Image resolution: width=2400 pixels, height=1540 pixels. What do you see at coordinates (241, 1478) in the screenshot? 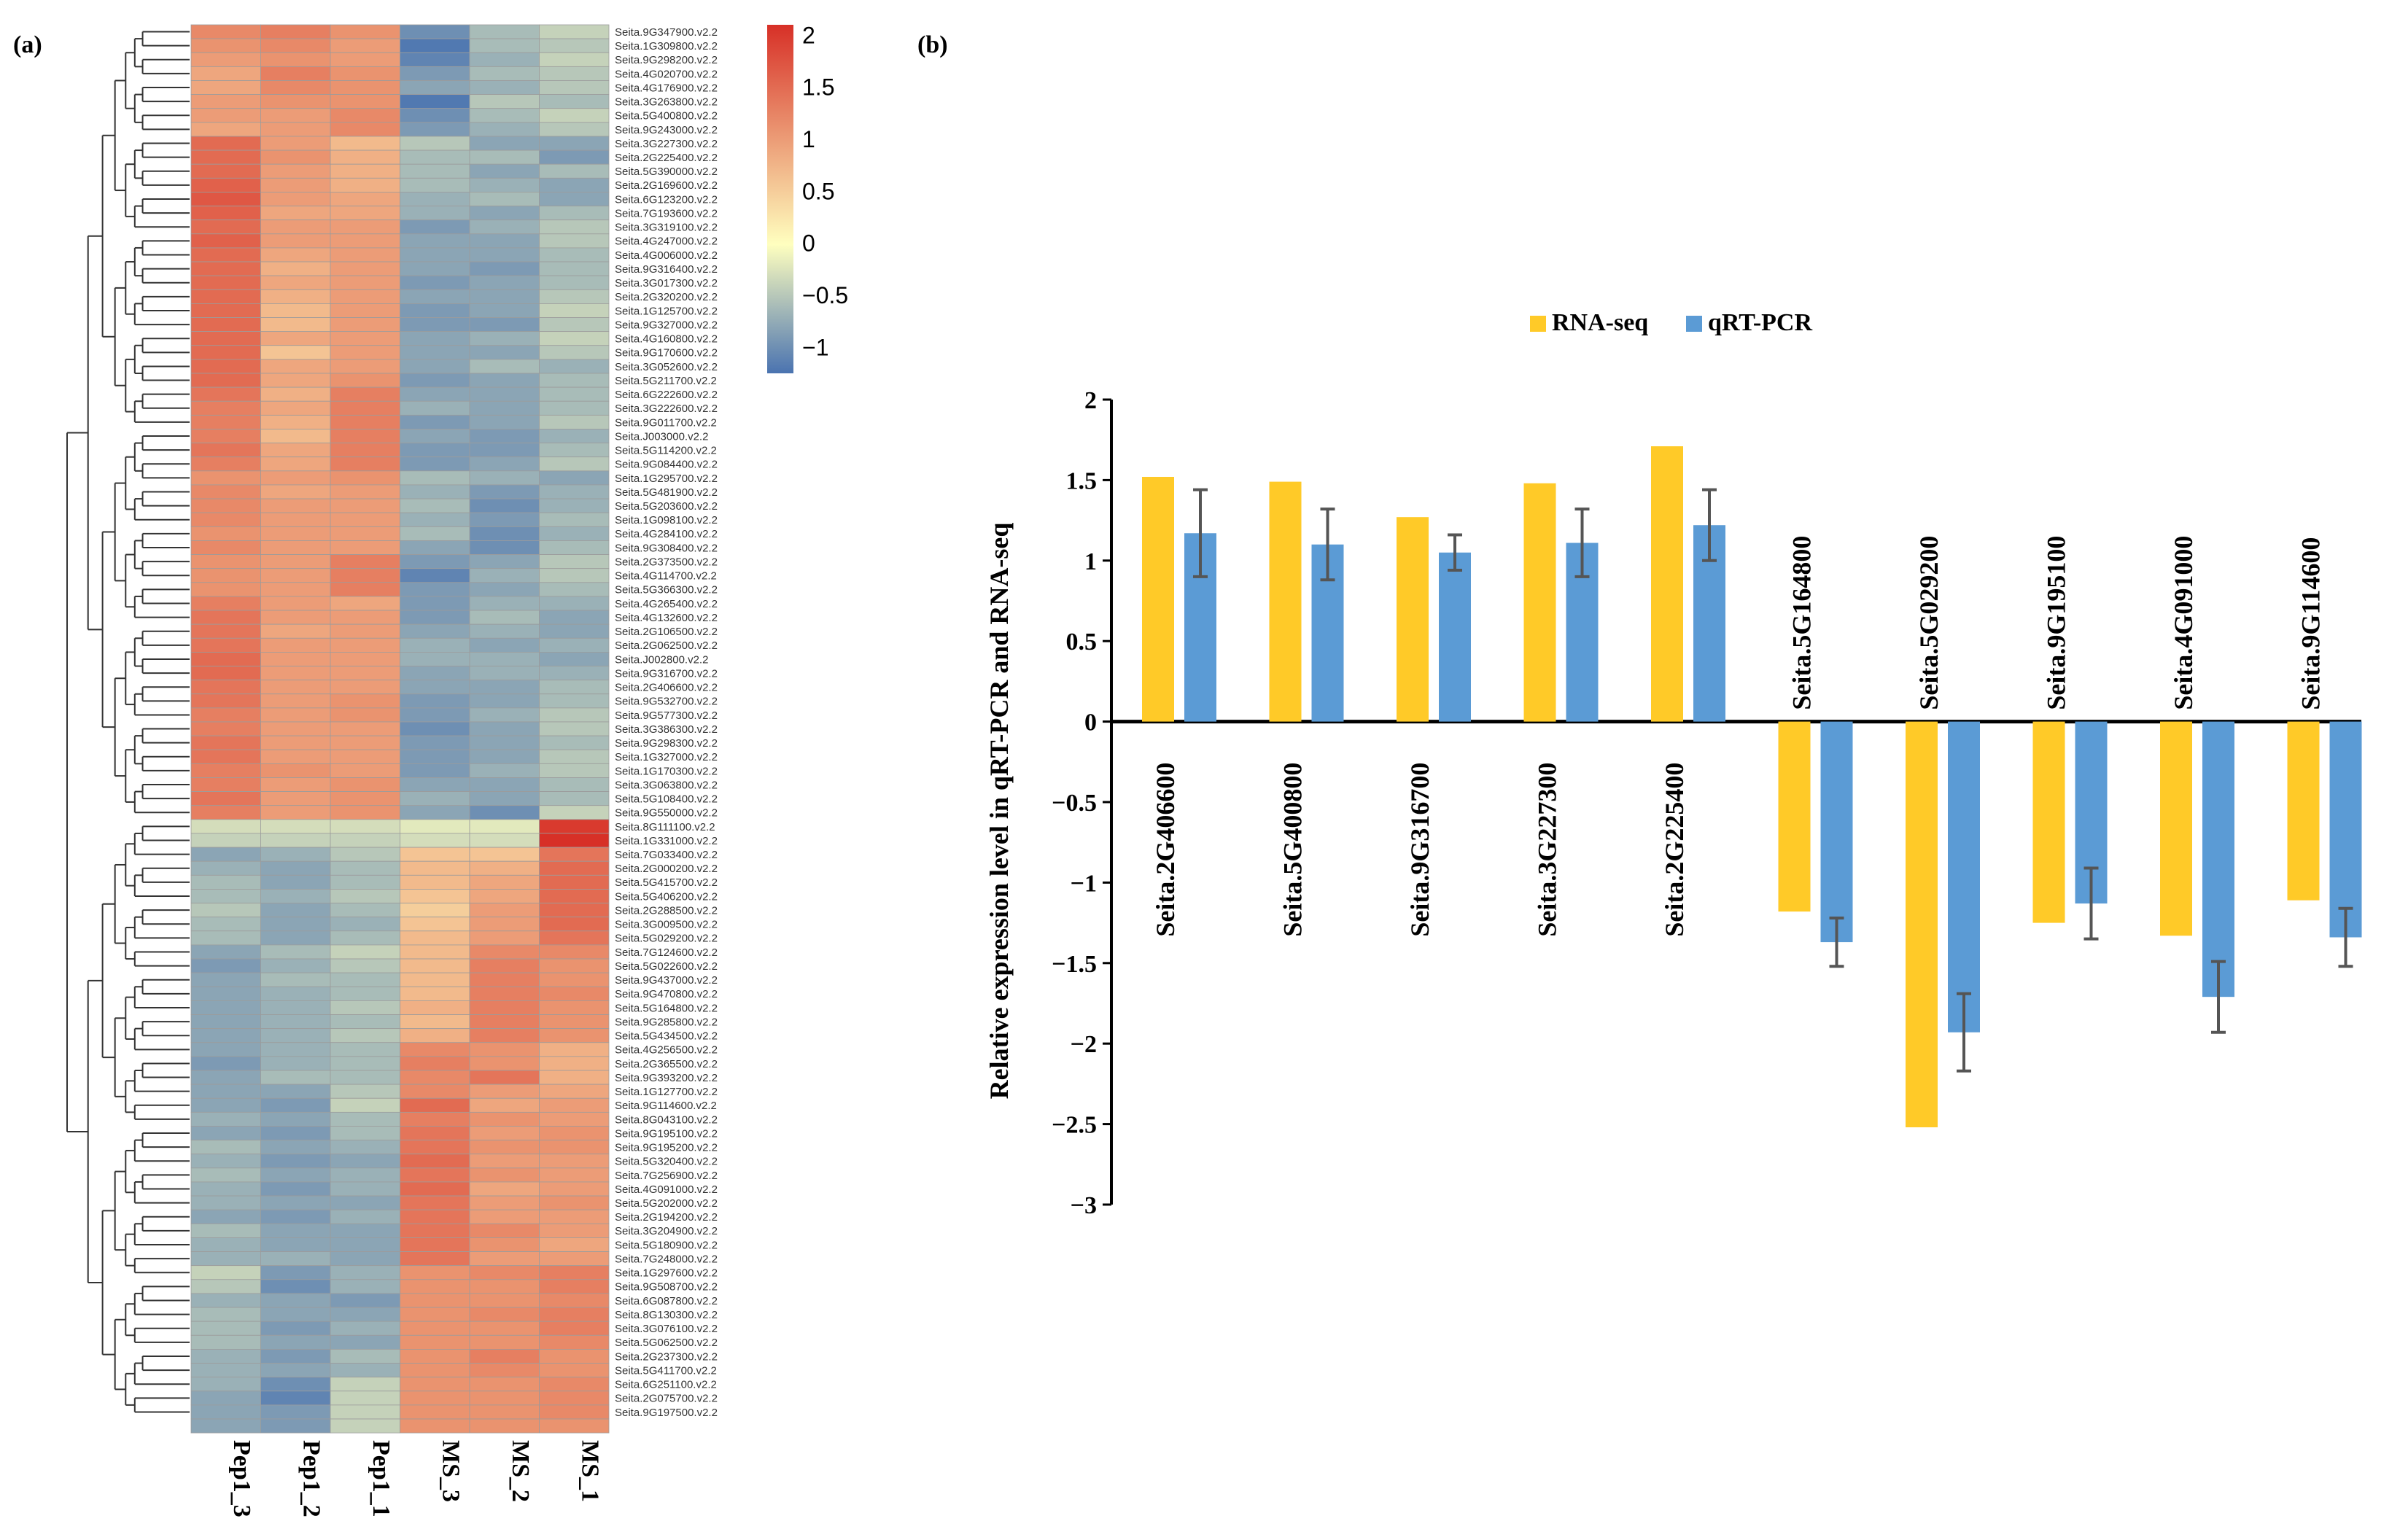
I see `sample-label: Pep1_3` at bounding box center [241, 1478].